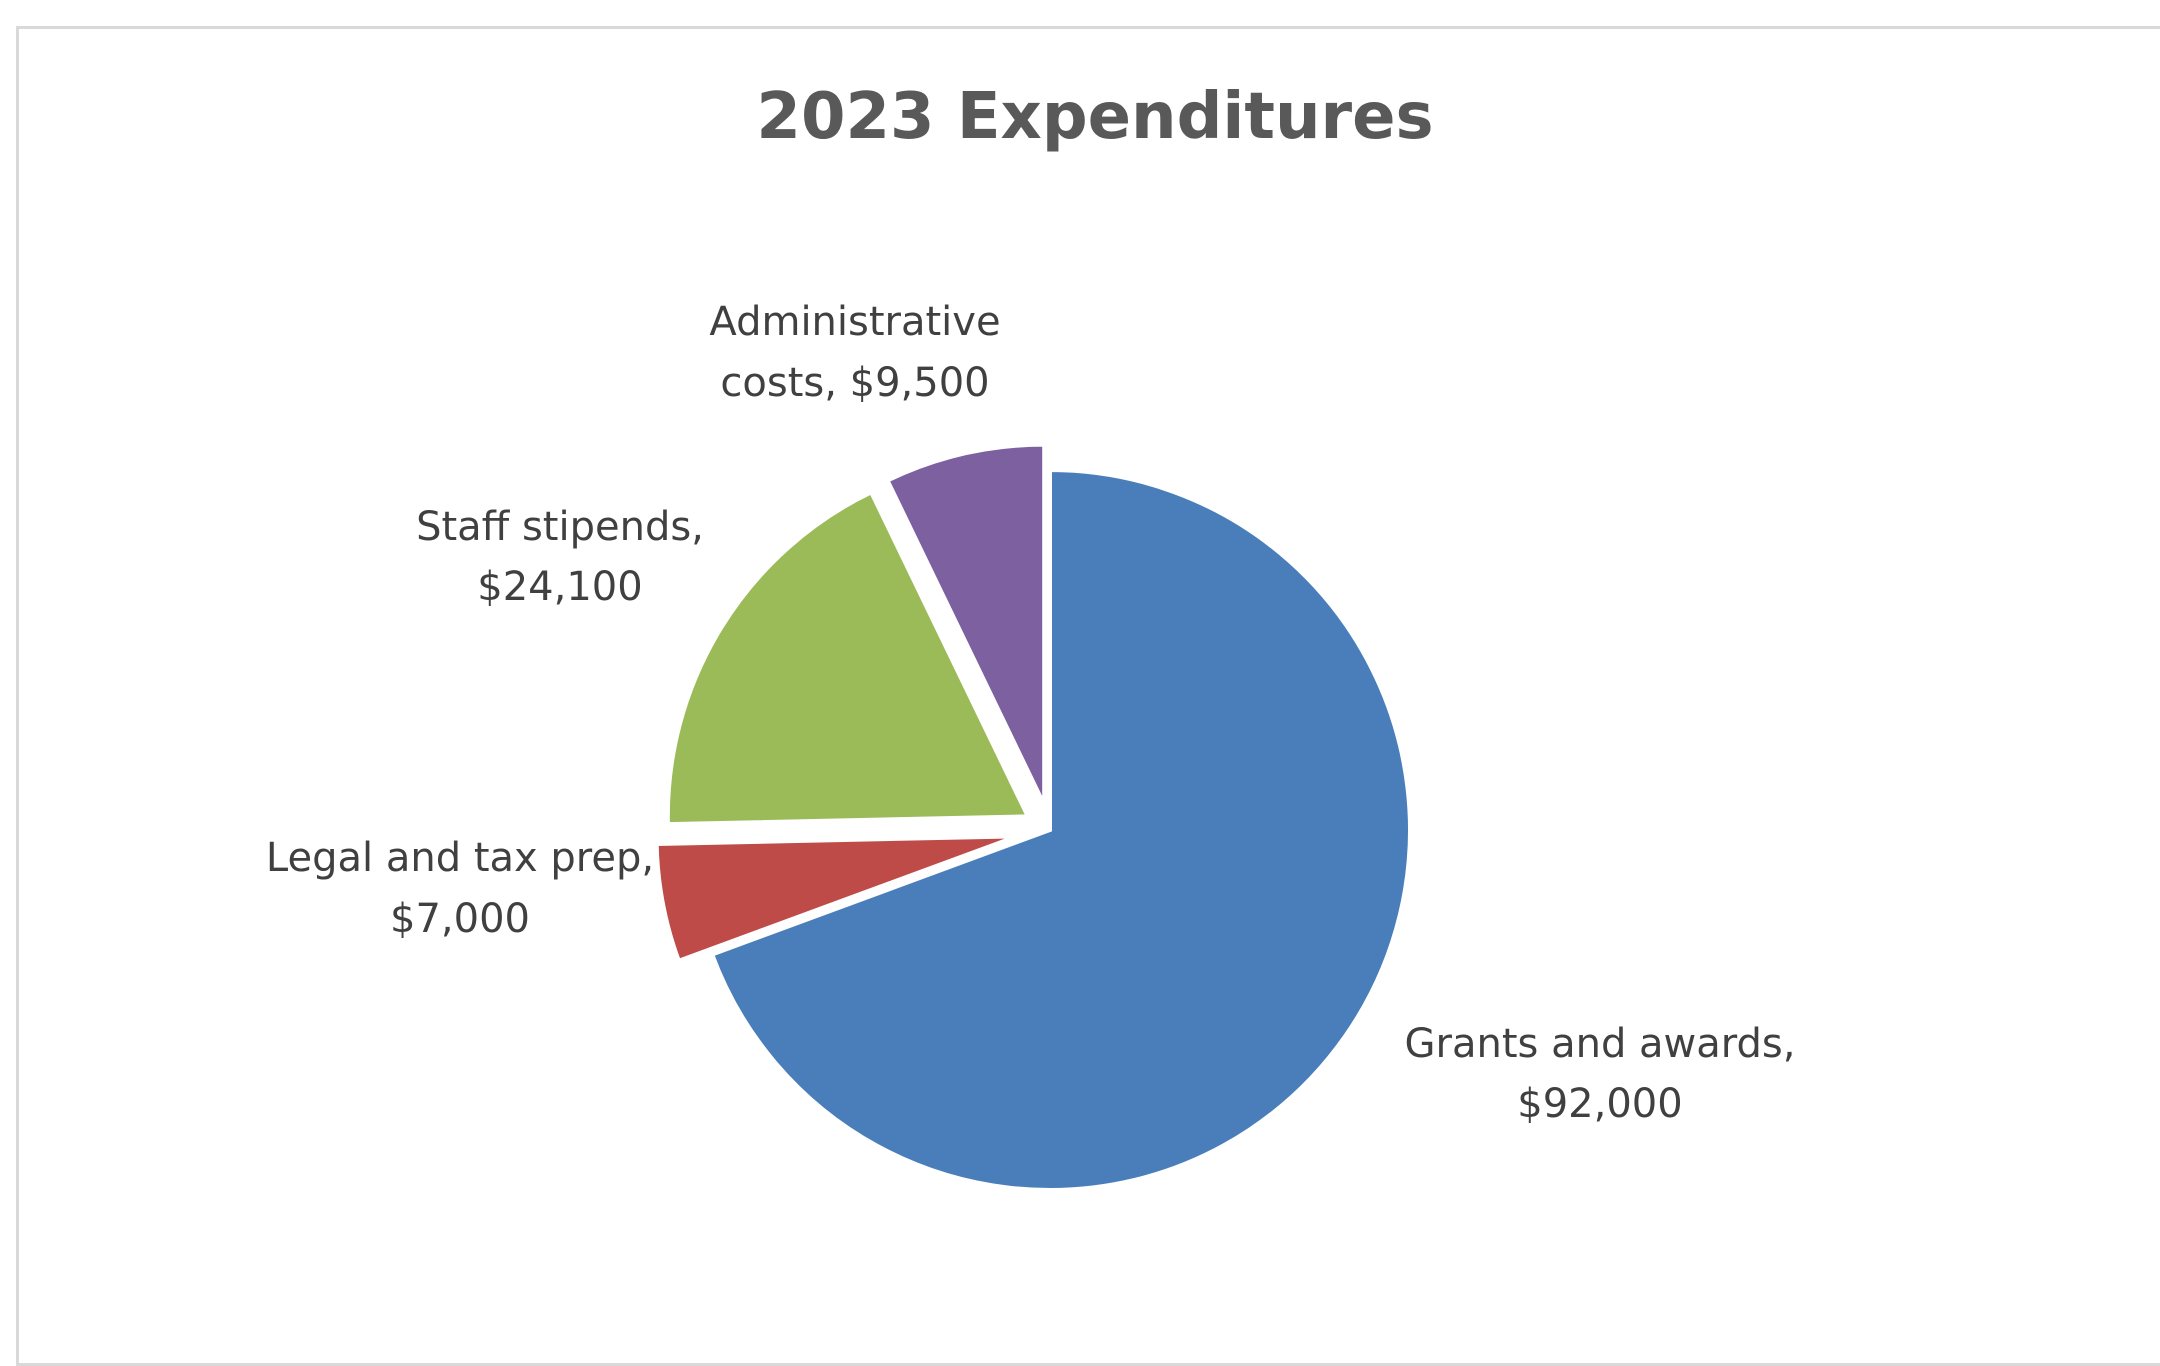 Image resolution: width=2160 pixels, height=1366 pixels. I want to click on slice-label-line2: costs, $9,500, so click(854, 383).